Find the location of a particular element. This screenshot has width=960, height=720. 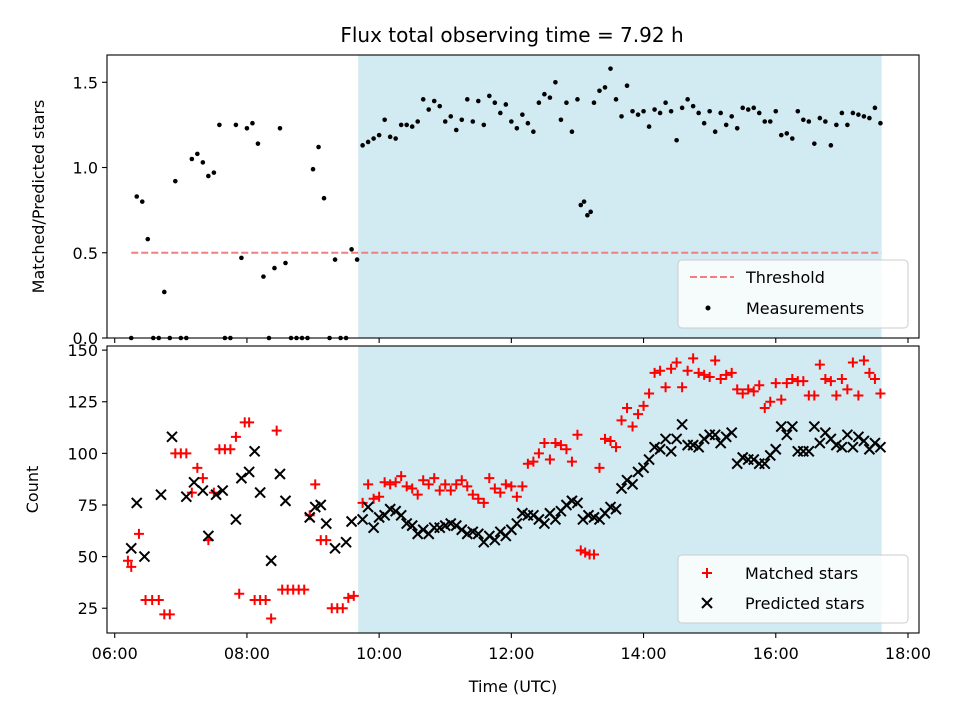

x-tick-label: 08:00 is located at coordinates (247, 653).